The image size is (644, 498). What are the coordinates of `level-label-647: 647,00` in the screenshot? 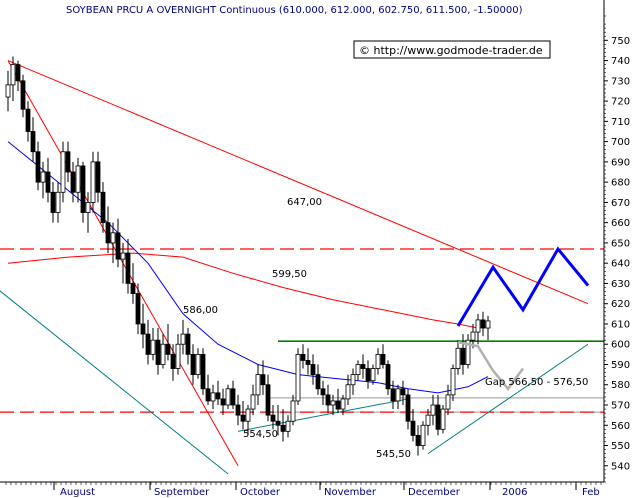 It's located at (304, 202).